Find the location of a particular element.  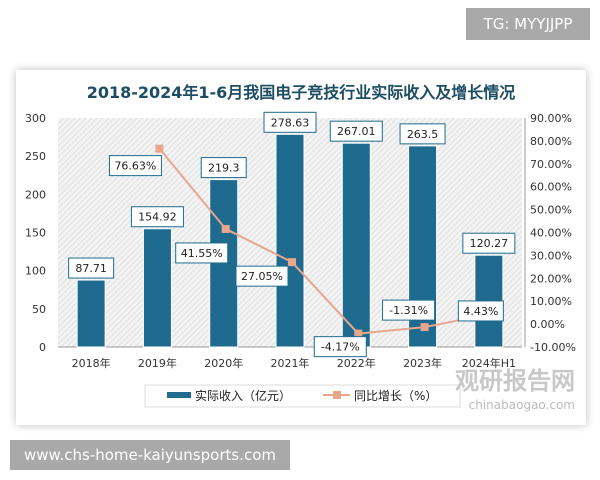

x-tick-label: 2022年 is located at coordinates (356, 363).